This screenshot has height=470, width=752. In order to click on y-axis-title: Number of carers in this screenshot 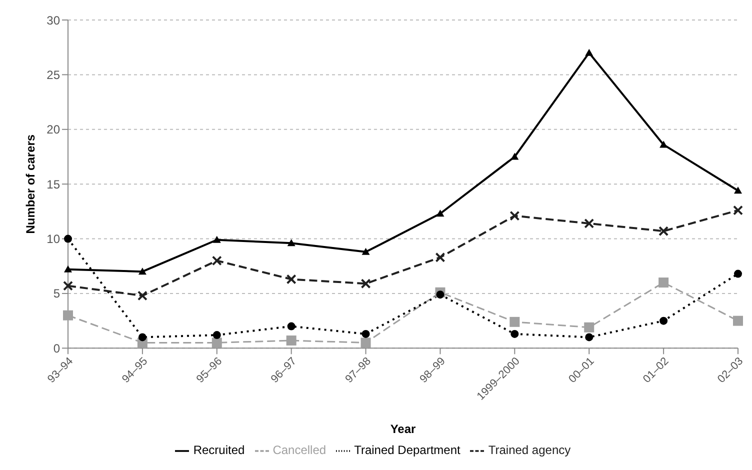, I will do `click(30, 184)`.